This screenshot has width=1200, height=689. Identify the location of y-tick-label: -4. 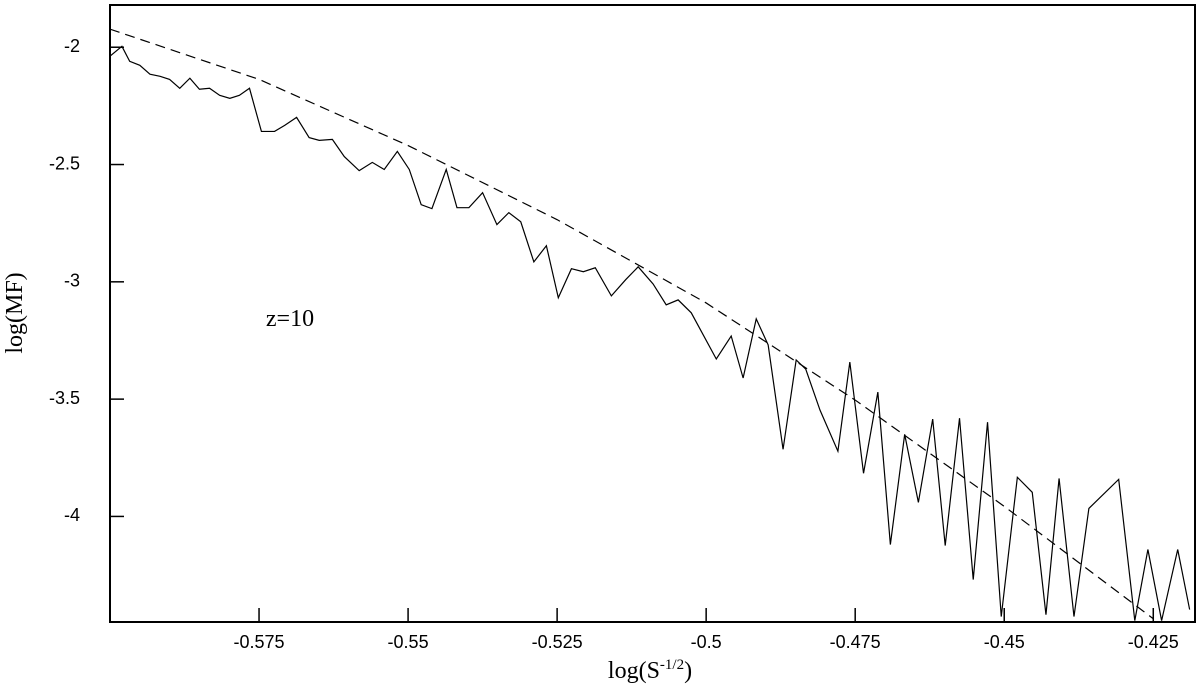
(72, 515).